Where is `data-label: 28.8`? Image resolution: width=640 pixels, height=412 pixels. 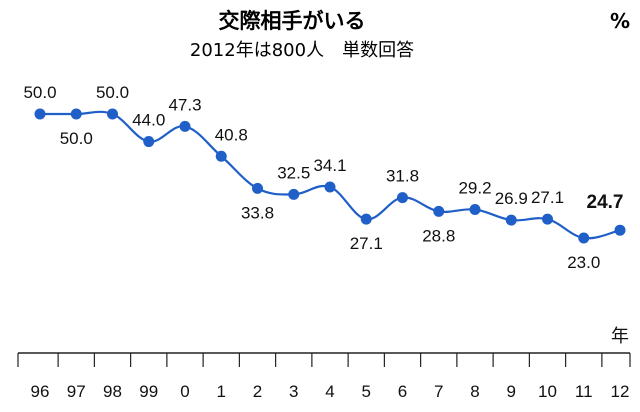 data-label: 28.8 is located at coordinates (438, 235).